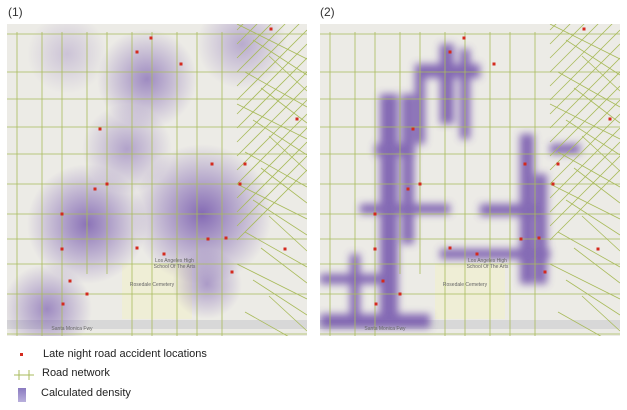 The width and height of the screenshot is (627, 410). I want to click on panel-2-label: (2), so click(327, 12).